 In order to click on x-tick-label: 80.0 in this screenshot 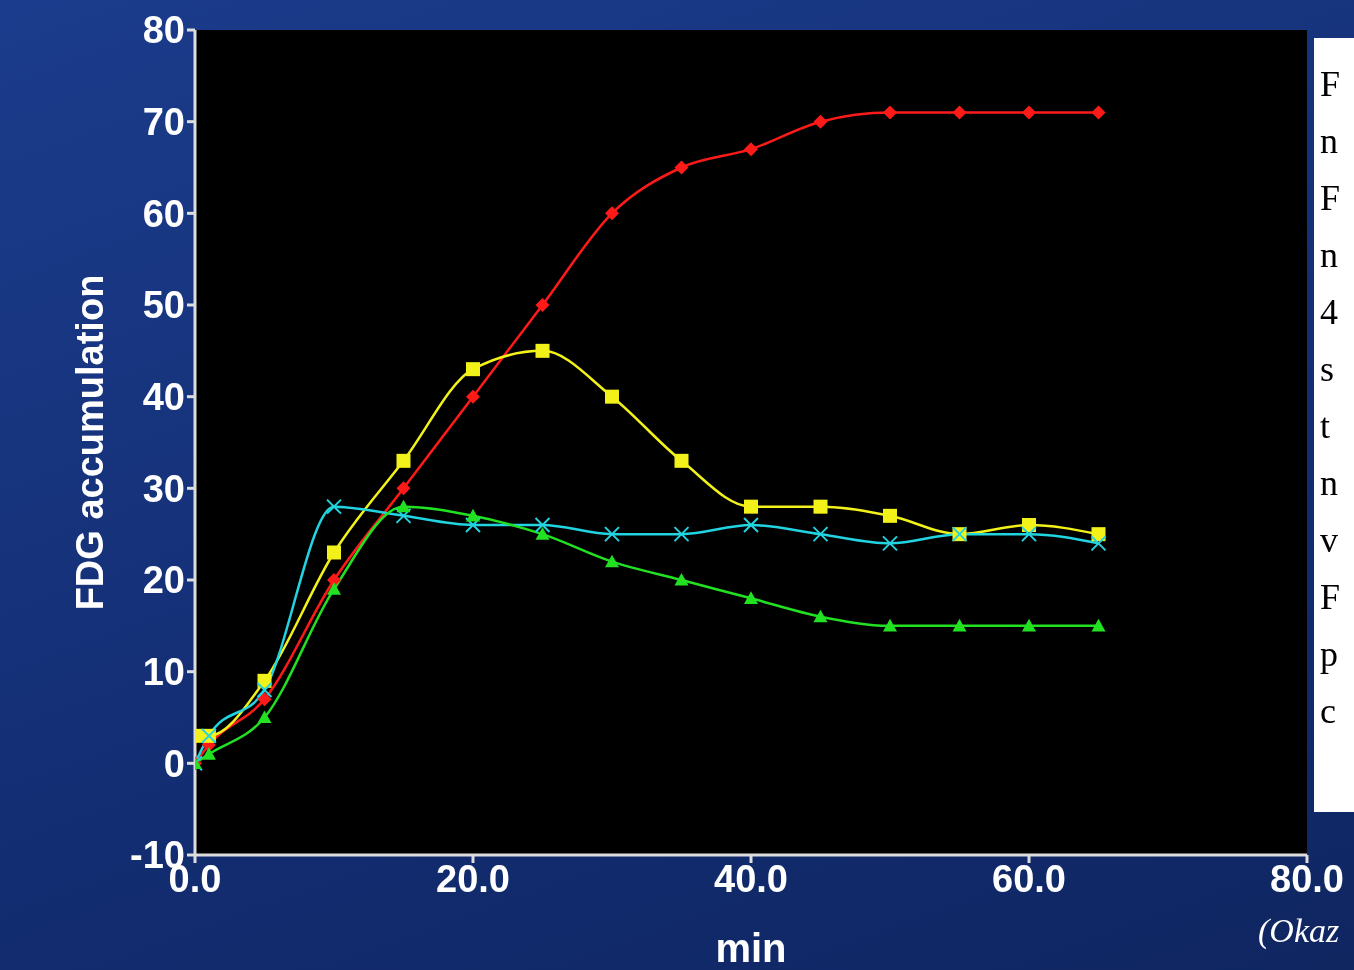, I will do `click(1307, 878)`.